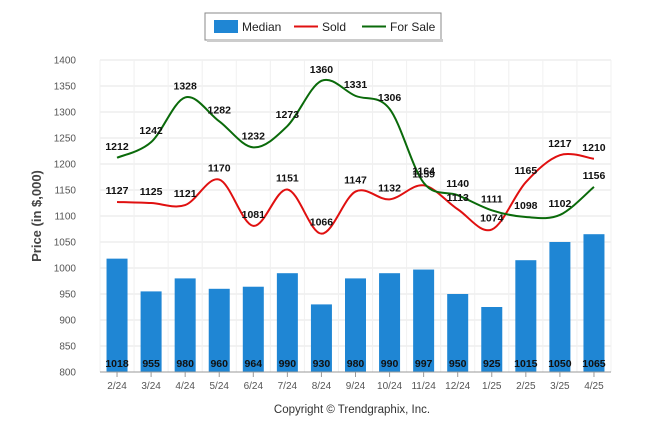 The height and width of the screenshot is (434, 646). I want to click on median-bar-label: 1015, so click(526, 364).